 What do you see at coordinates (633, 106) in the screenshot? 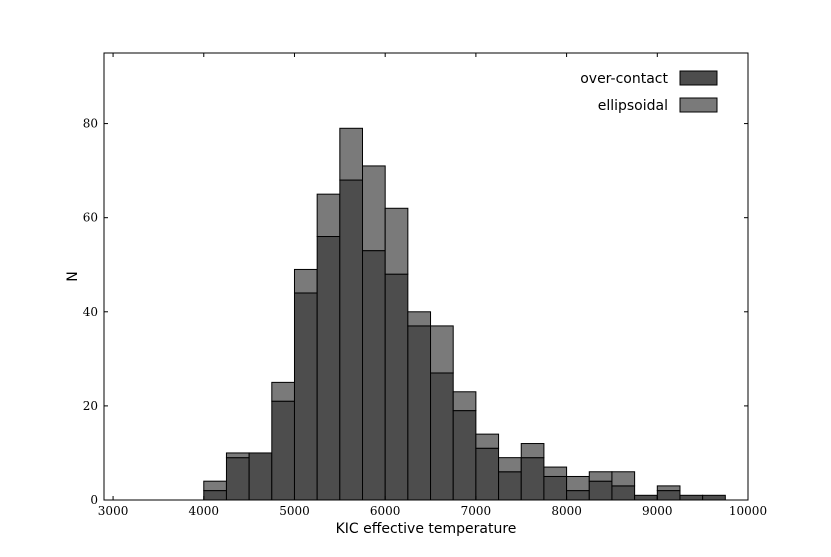
I see `legend-label: ellipsoidal` at bounding box center [633, 106].